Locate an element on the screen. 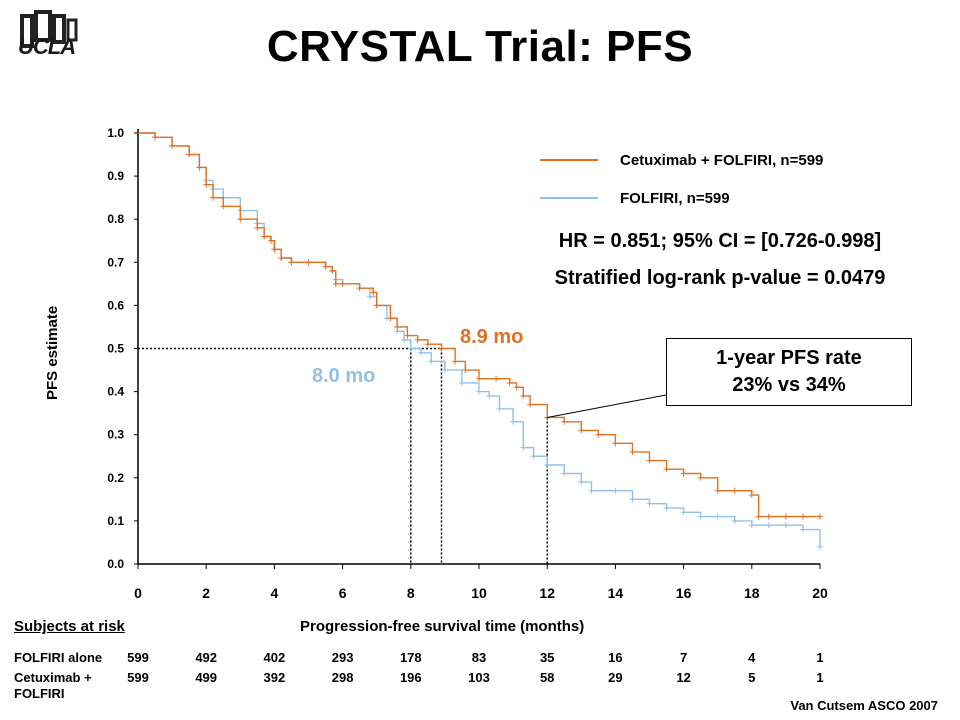 Image resolution: width=960 pixels, height=720 pixels. risk-value: 4 is located at coordinates (752, 657).